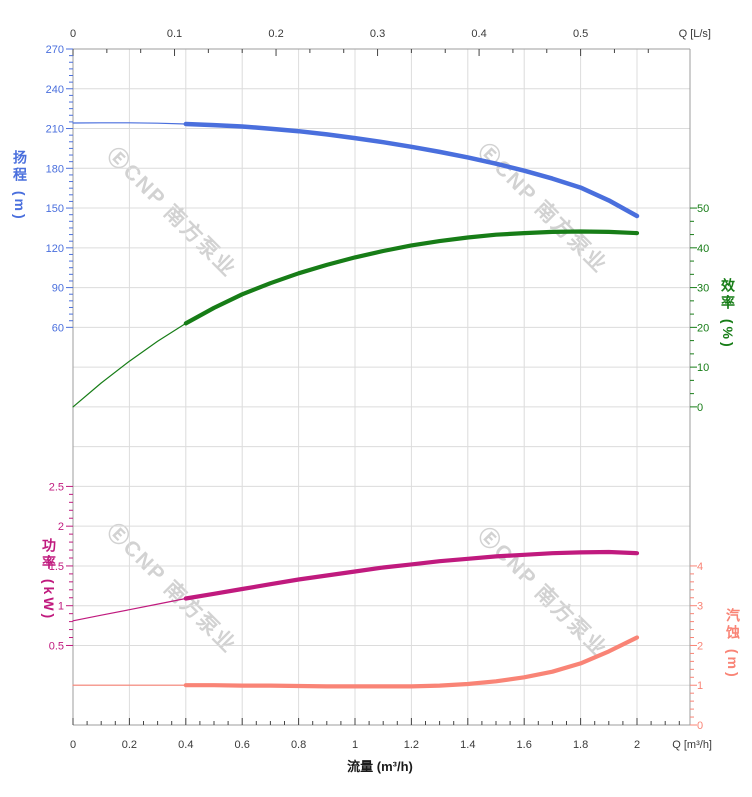 The height and width of the screenshot is (797, 752). I want to click on top-axis-tick-label: 0.3, so click(377, 34).